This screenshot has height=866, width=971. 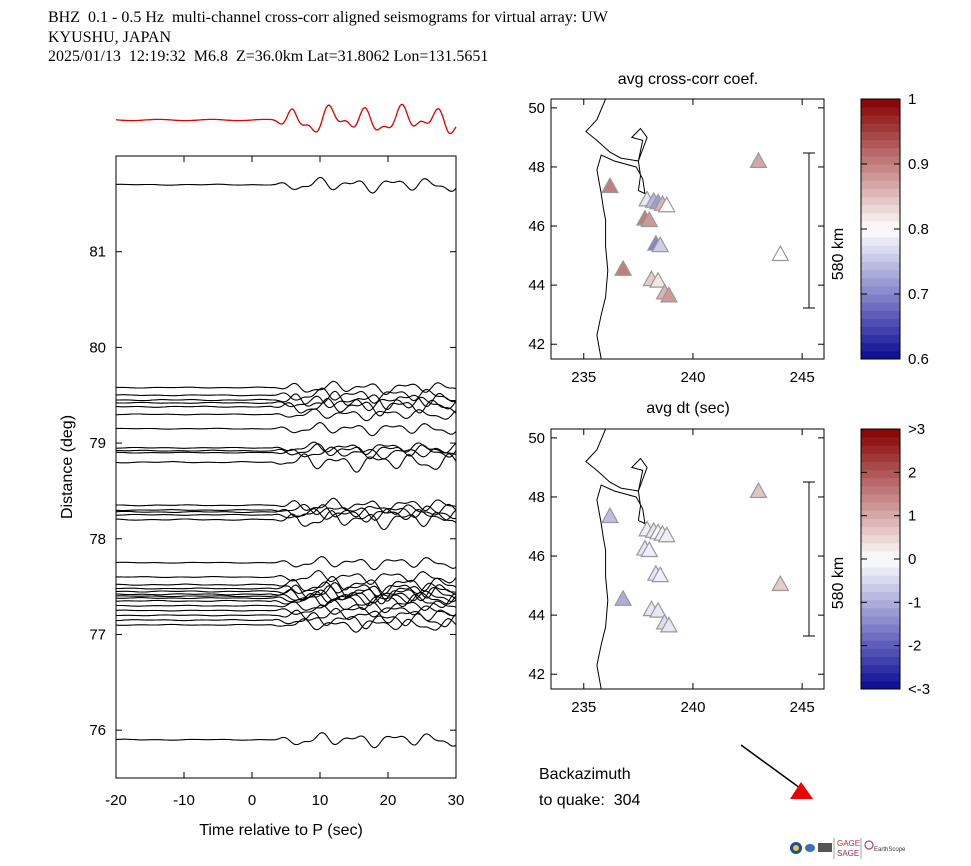 What do you see at coordinates (616, 229) in the screenshot?
I see `map-top-coastline` at bounding box center [616, 229].